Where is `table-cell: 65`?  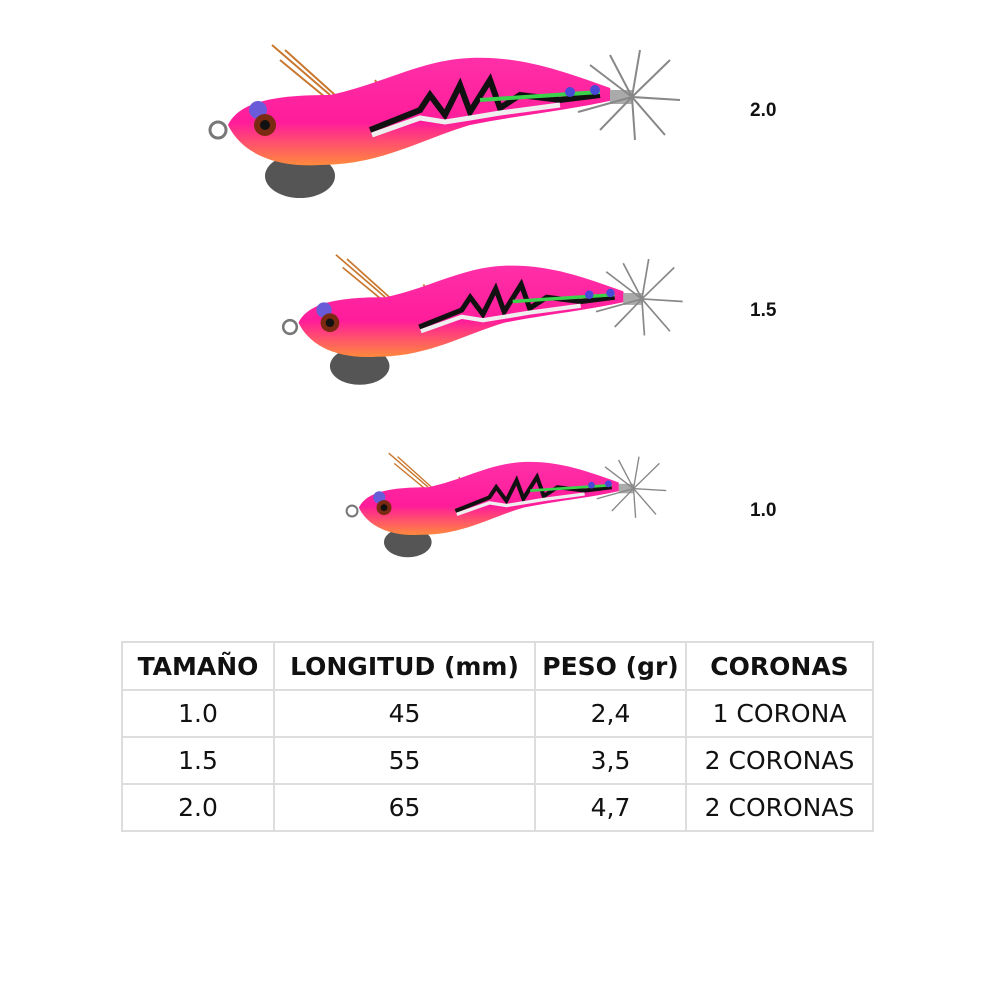 table-cell: 65 is located at coordinates (404, 807).